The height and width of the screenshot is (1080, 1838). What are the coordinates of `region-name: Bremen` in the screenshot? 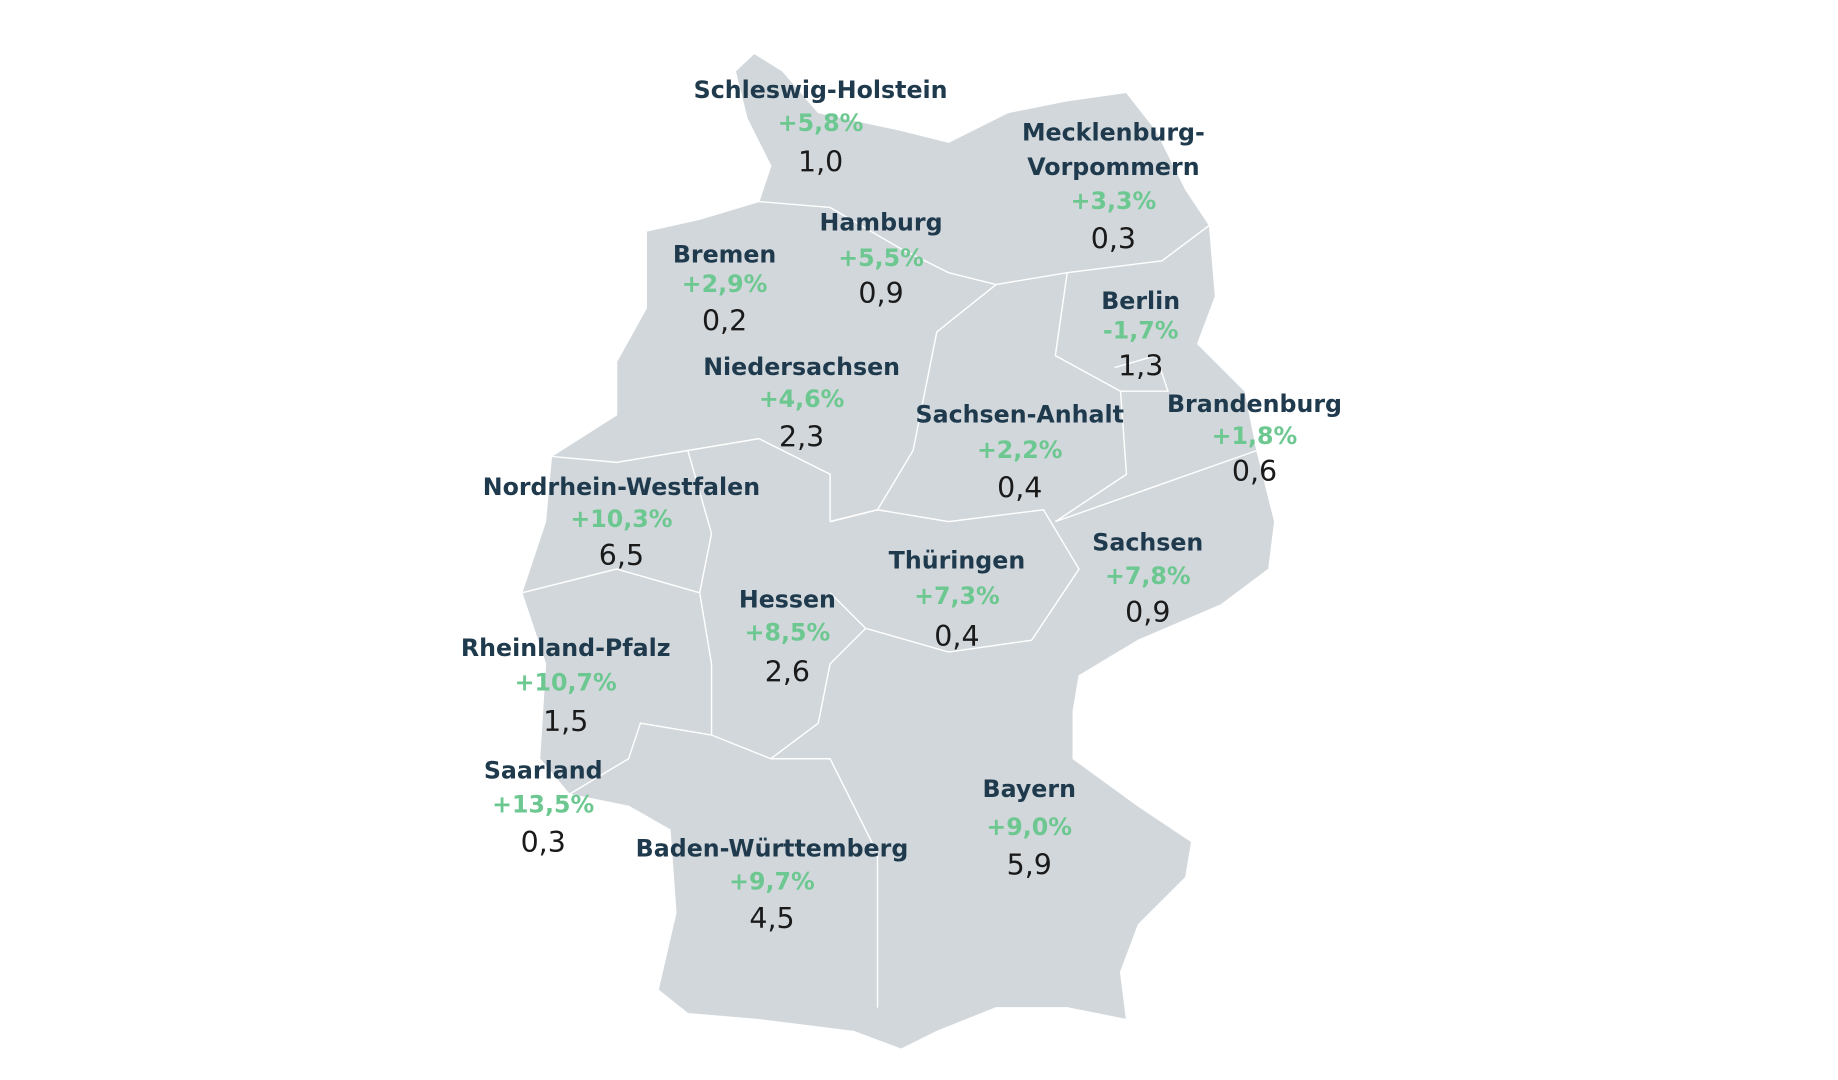 It's located at (724, 255).